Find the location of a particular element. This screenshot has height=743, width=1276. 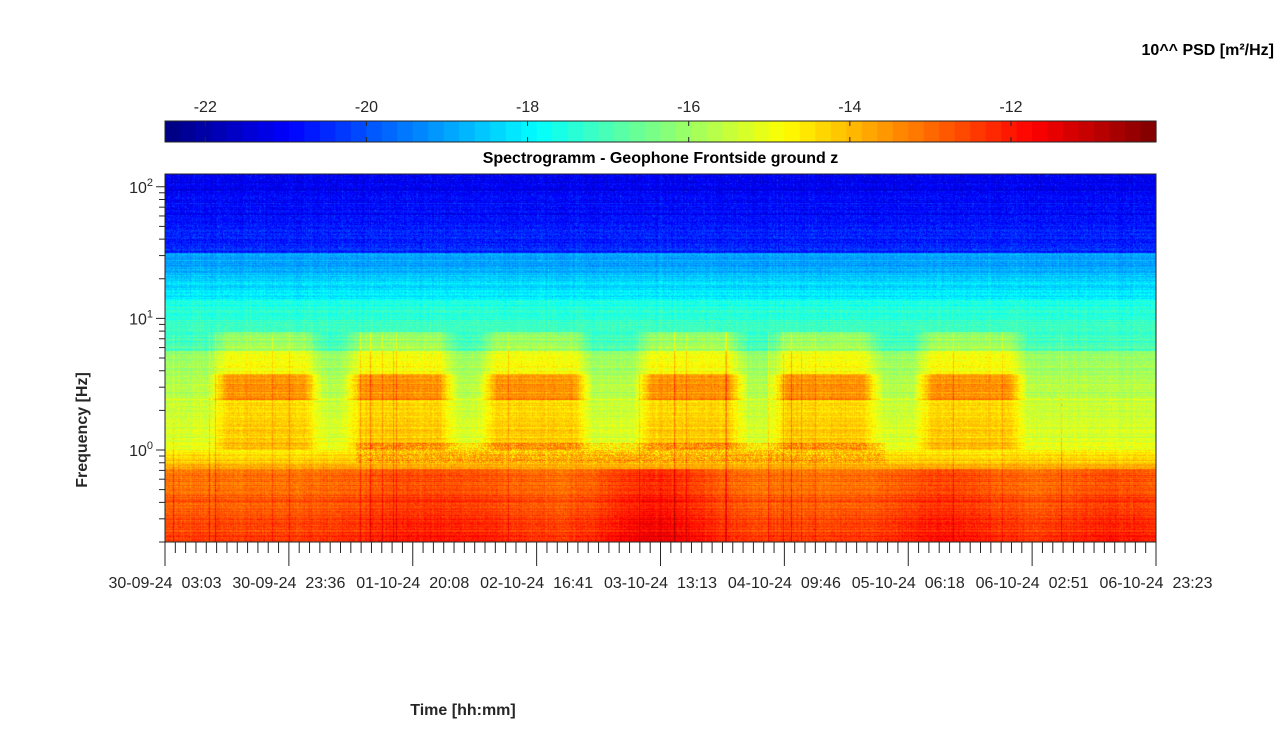

x-tick-label: 01-10-24 20:08 is located at coordinates (412, 583).